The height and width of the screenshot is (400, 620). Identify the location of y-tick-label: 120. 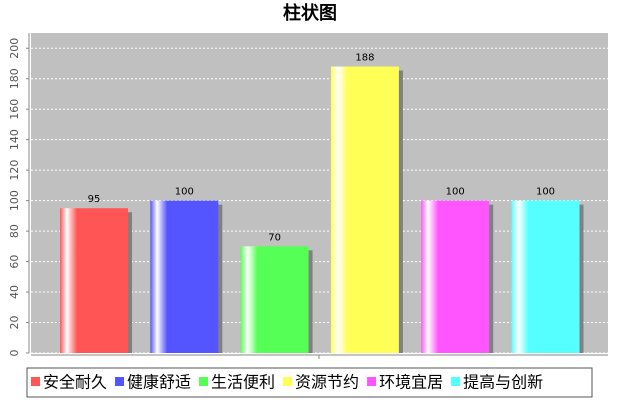
(14, 170).